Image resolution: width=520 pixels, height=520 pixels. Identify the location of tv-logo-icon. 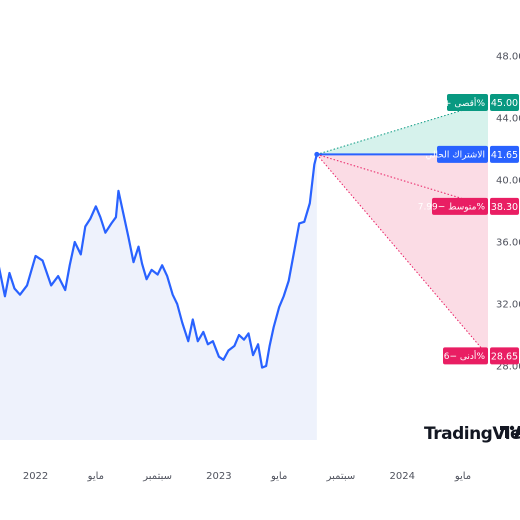
(510, 431).